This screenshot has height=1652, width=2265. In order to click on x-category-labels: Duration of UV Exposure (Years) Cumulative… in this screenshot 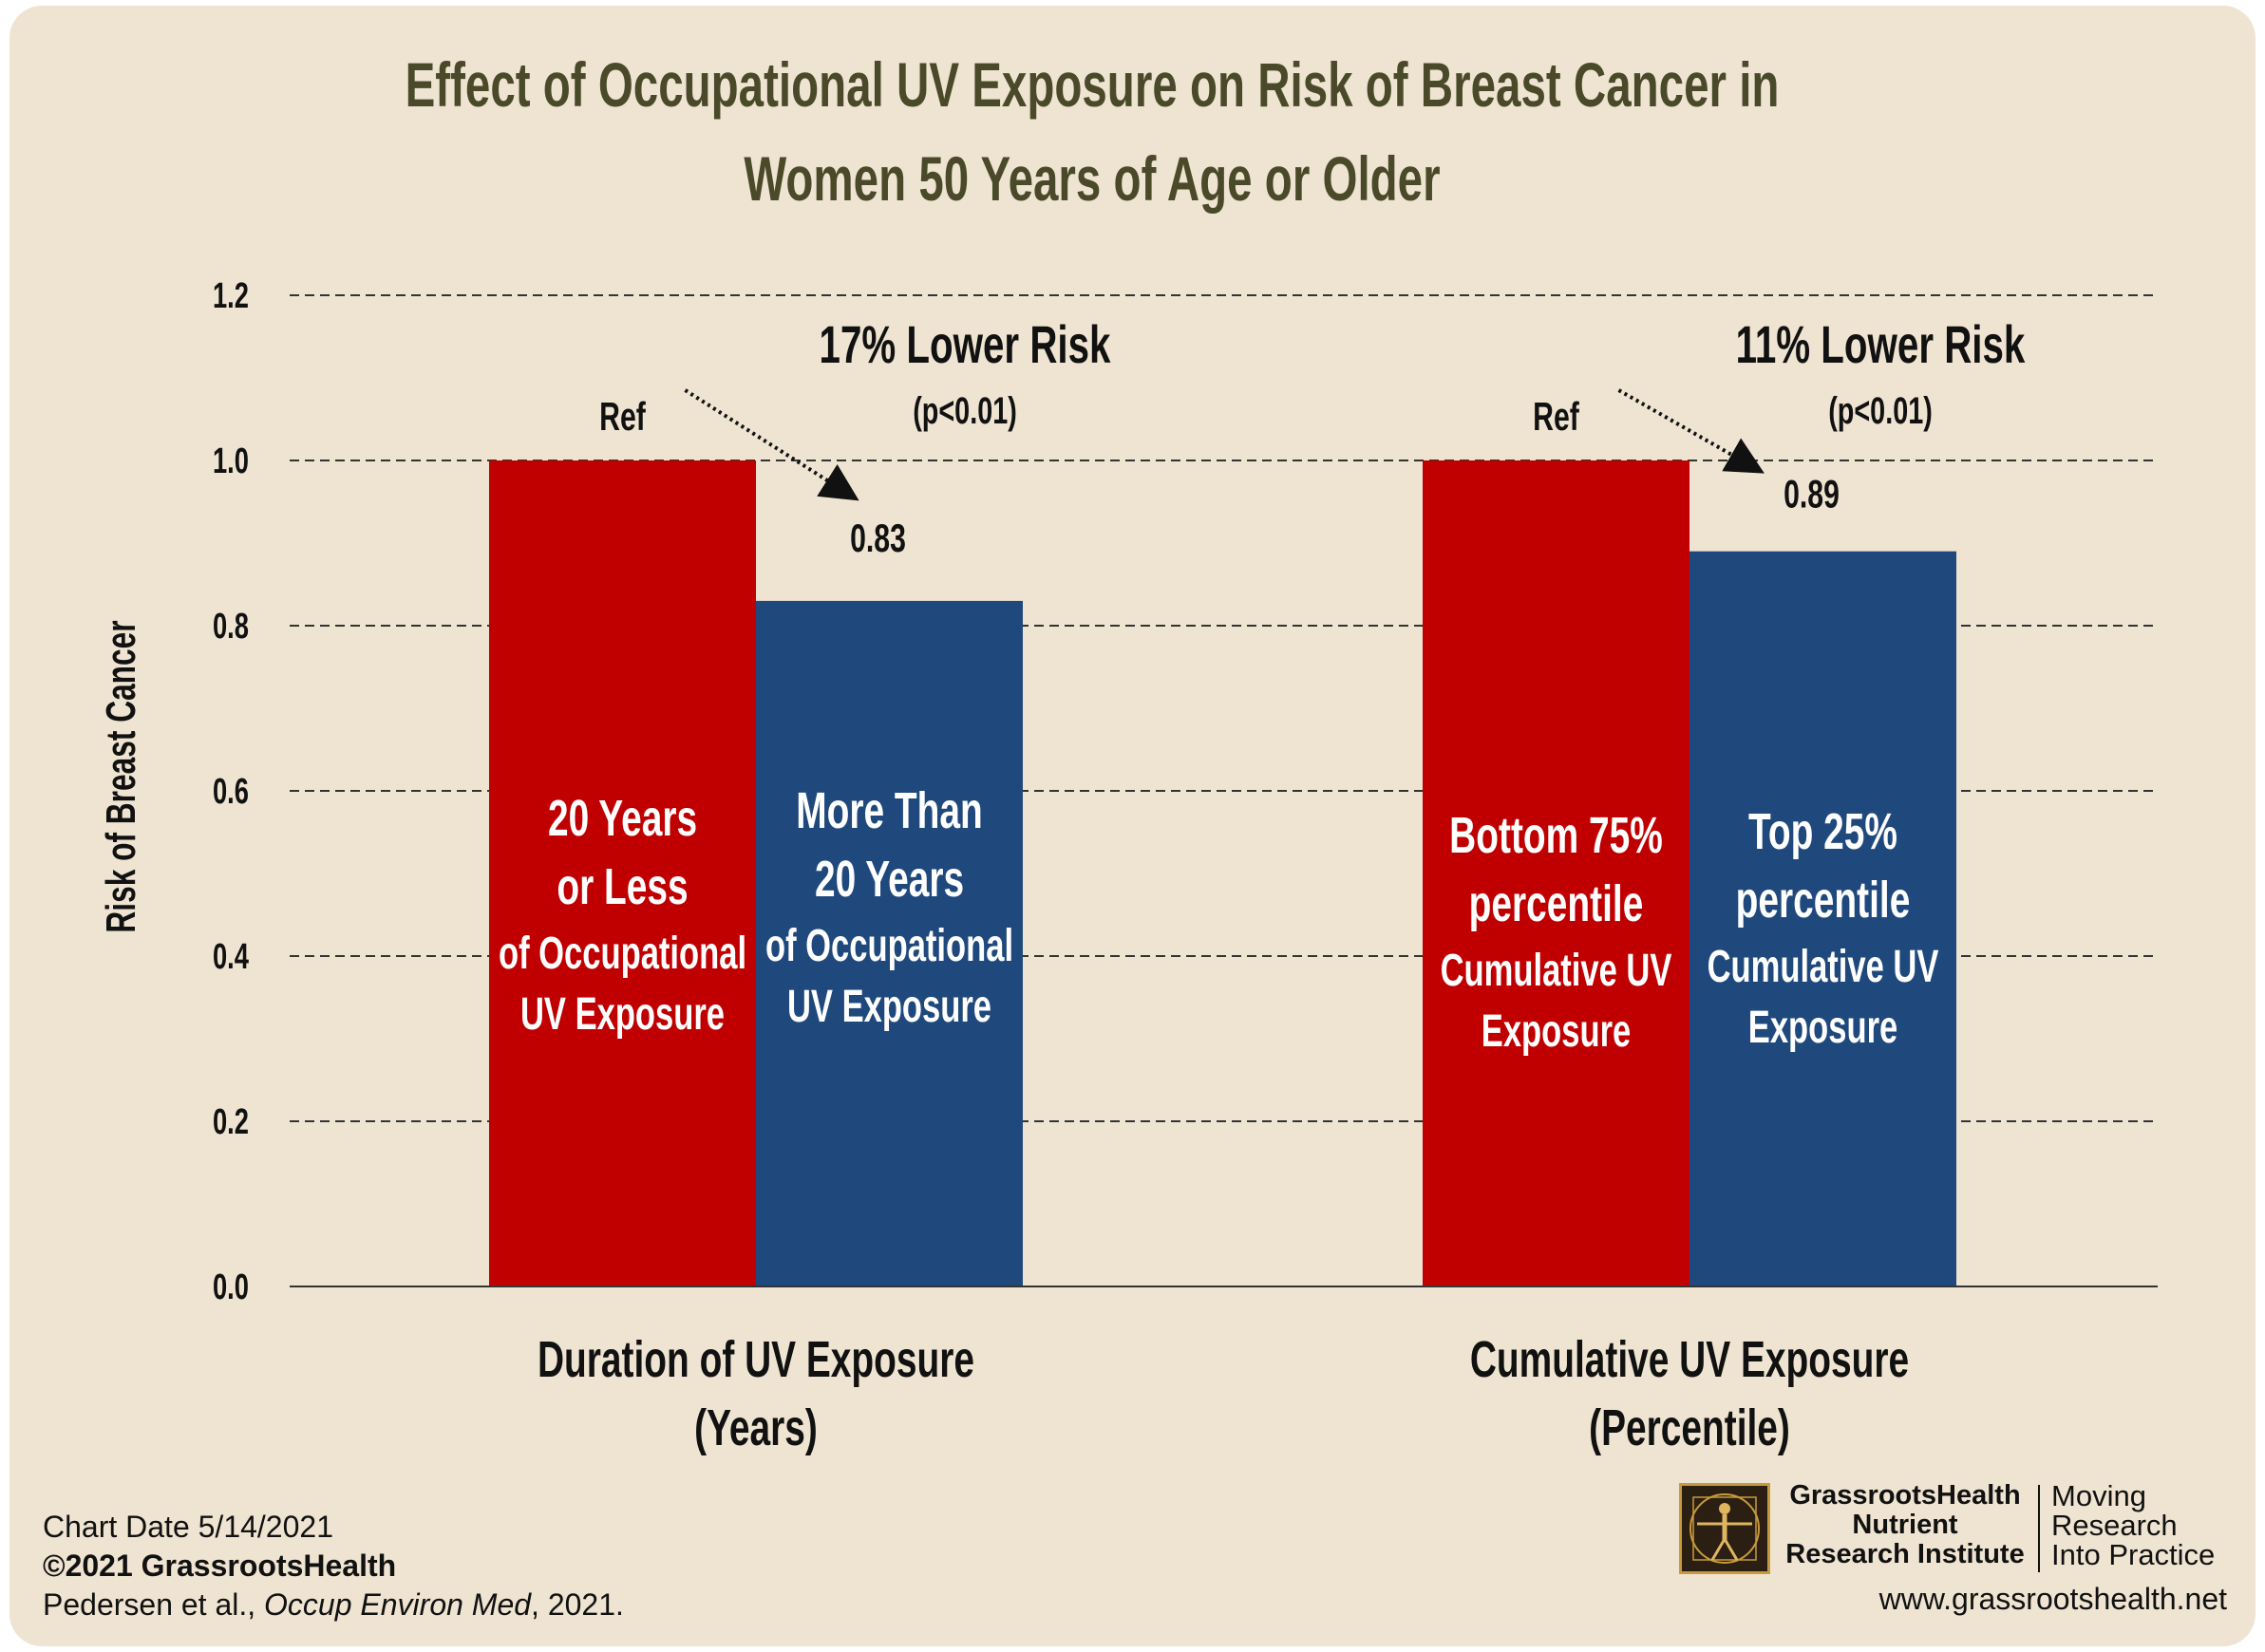, I will do `click(1223, 1393)`.